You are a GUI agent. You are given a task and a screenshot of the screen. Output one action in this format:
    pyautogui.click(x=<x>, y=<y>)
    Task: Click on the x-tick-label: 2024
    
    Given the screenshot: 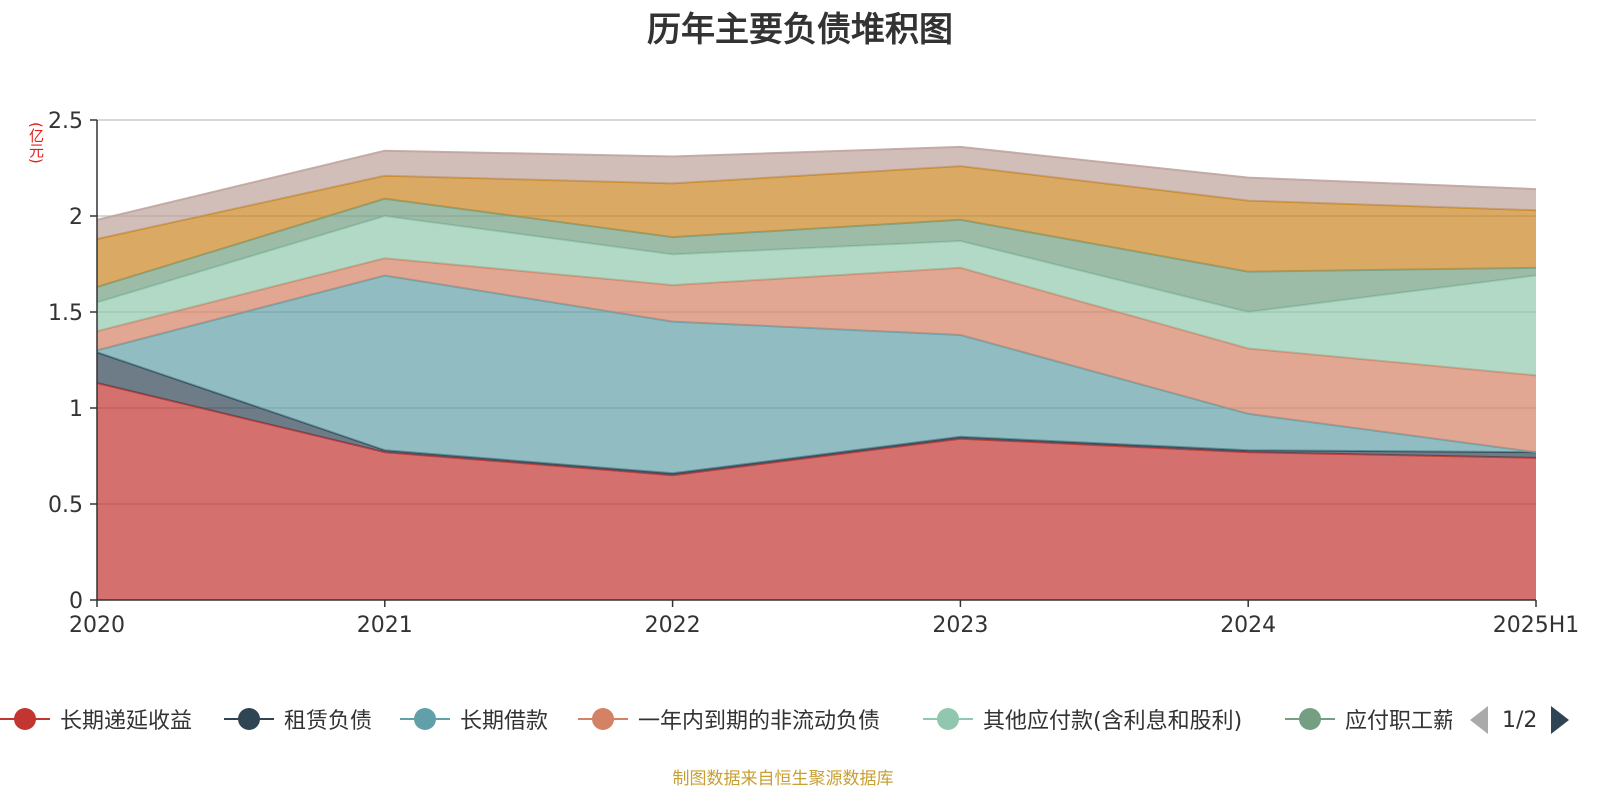 What is the action you would take?
    pyautogui.click(x=1248, y=625)
    